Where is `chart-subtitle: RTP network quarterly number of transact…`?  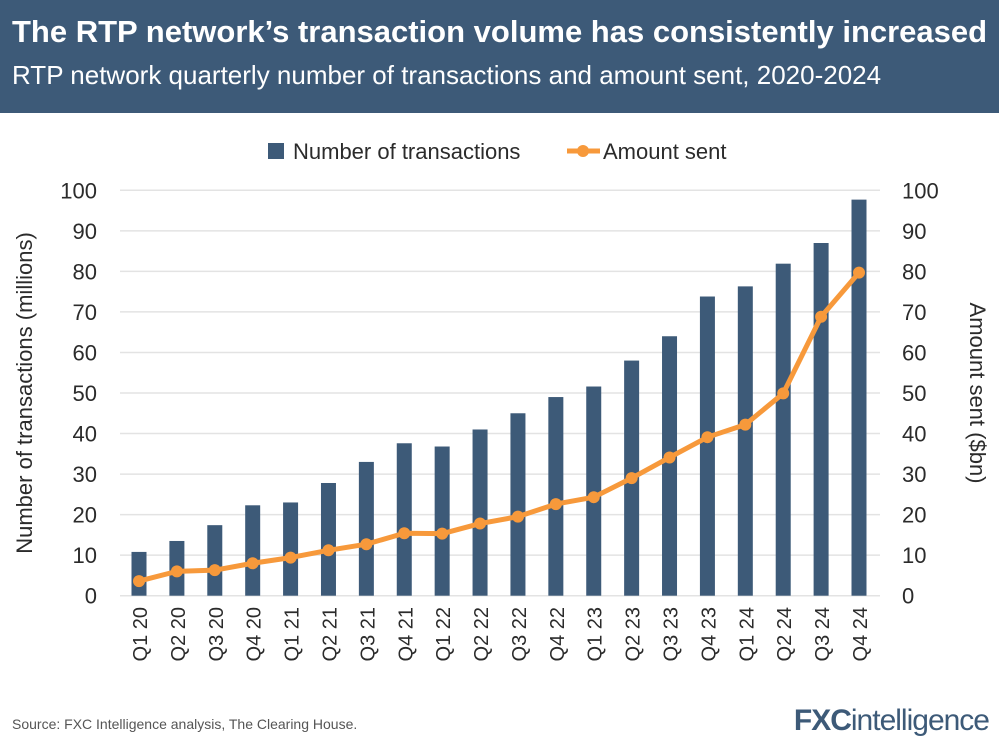
chart-subtitle: RTP network quarterly number of transact… is located at coordinates (447, 75).